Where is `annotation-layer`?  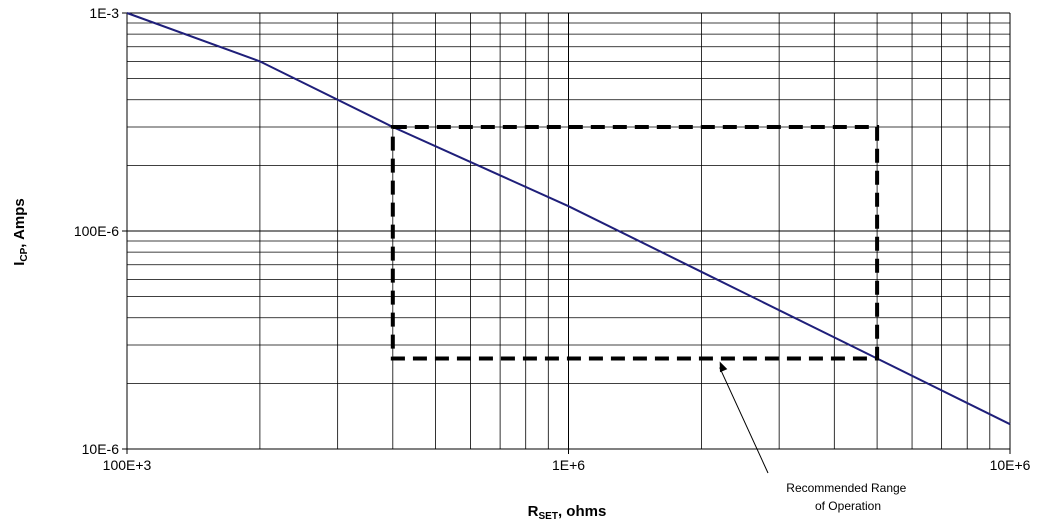
annotation-layer is located at coordinates (744, 417).